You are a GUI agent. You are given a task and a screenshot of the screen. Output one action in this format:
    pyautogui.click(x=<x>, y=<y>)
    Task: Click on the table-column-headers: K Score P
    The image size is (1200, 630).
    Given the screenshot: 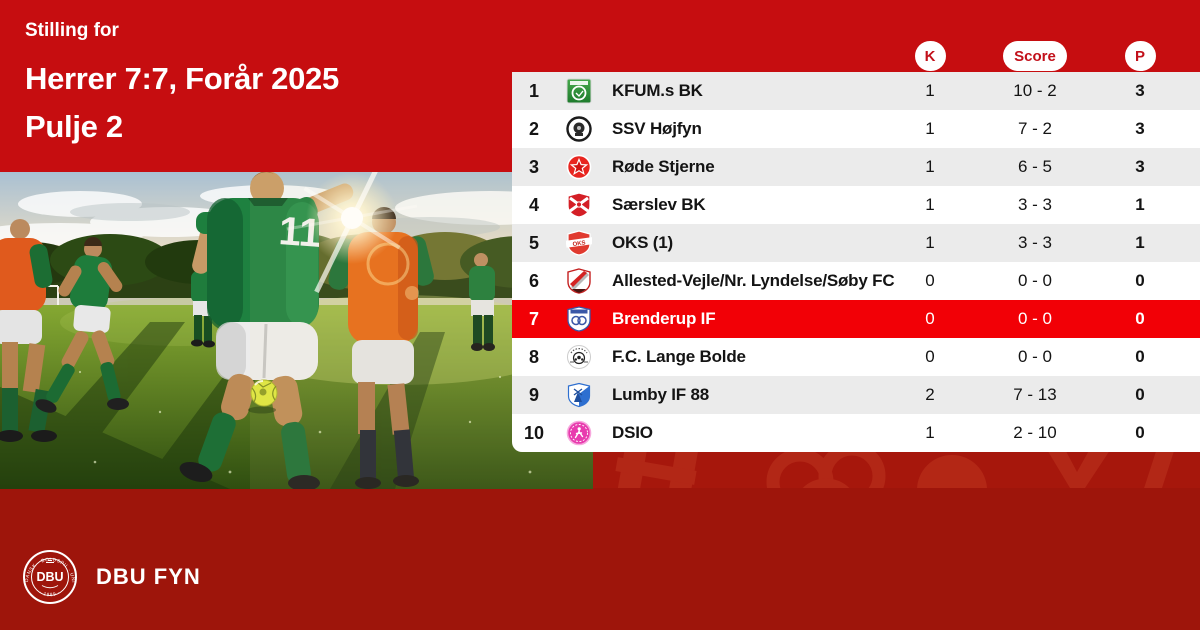 What is the action you would take?
    pyautogui.click(x=856, y=56)
    